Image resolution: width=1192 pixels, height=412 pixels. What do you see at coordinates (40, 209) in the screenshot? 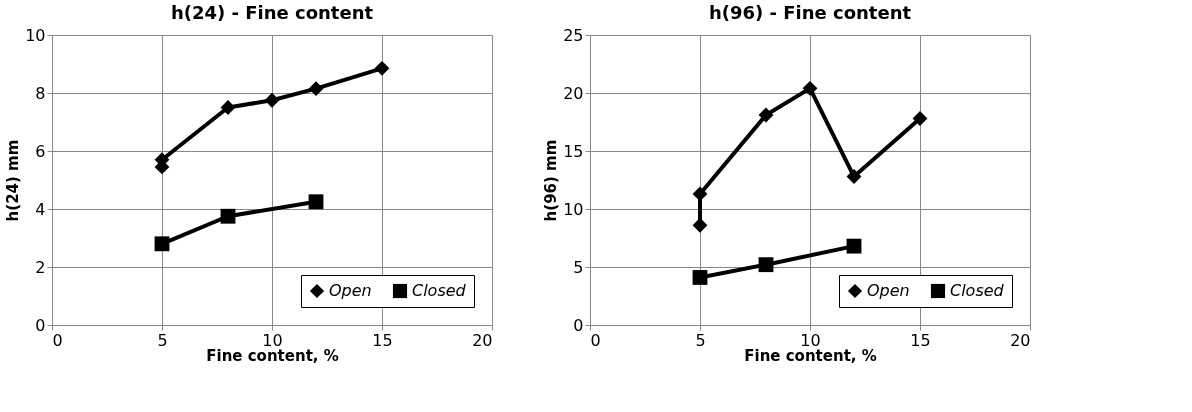
I see `y-tick-label: 4` at bounding box center [40, 209].